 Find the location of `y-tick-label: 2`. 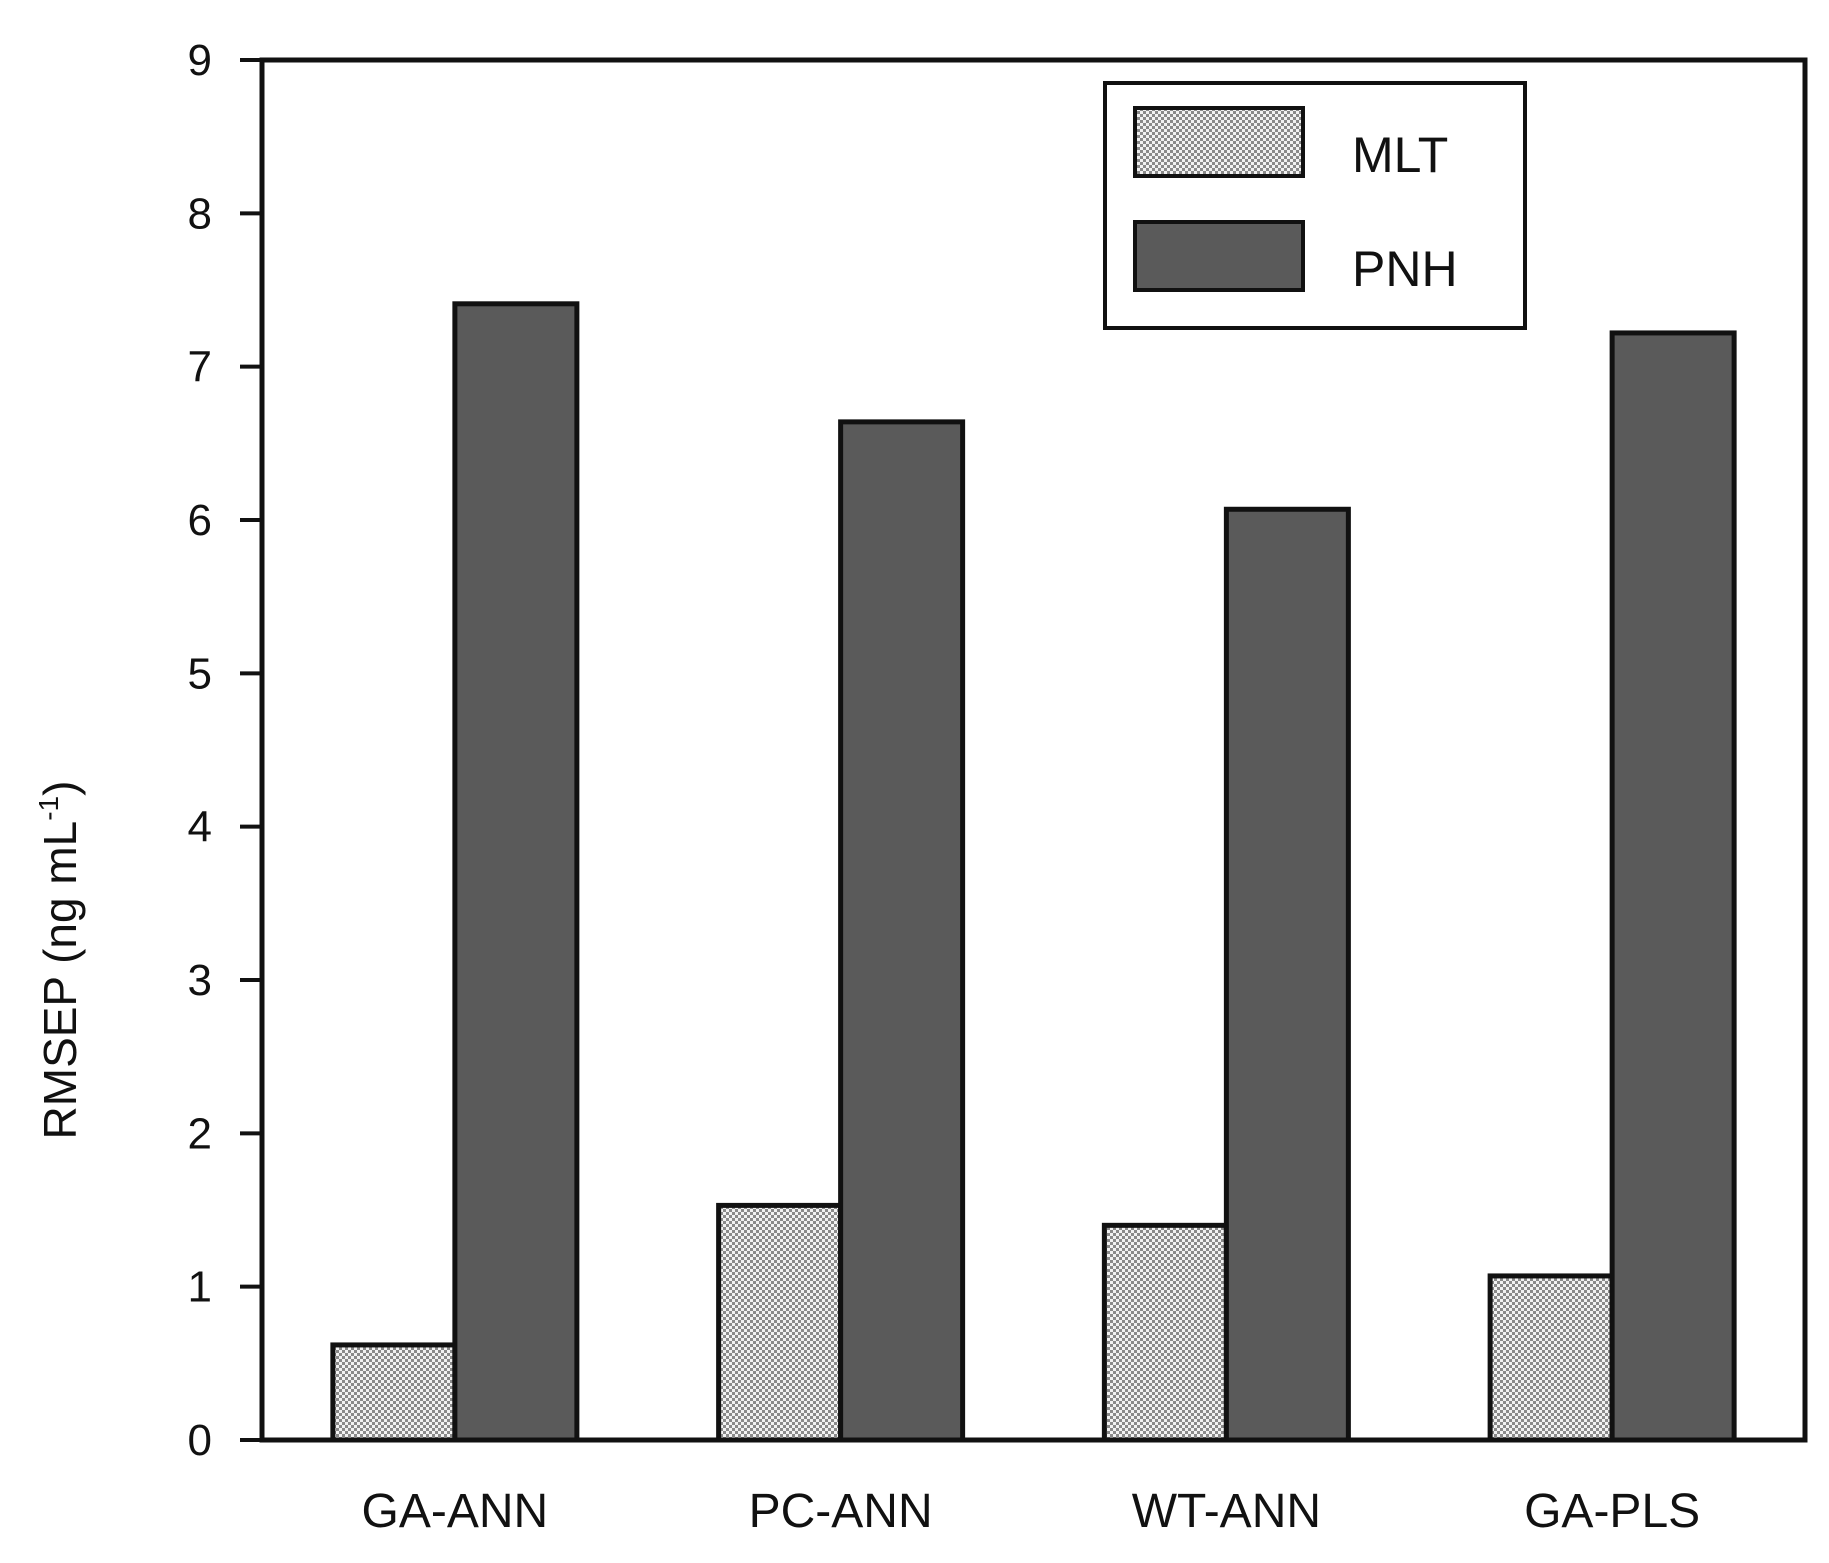

y-tick-label: 2 is located at coordinates (200, 1133).